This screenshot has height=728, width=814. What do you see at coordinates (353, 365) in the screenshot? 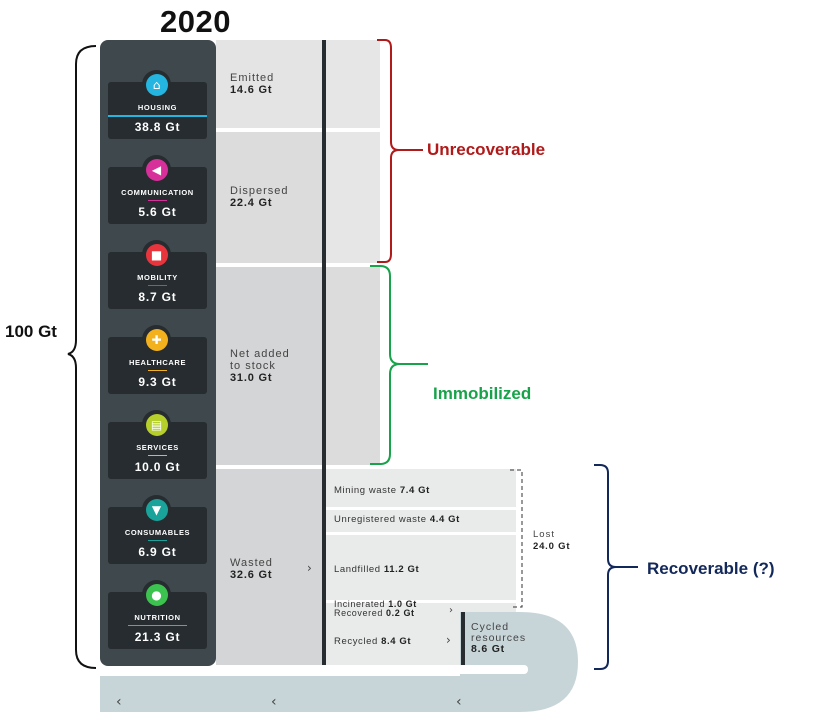
I see `immobilized-band` at bounding box center [353, 365].